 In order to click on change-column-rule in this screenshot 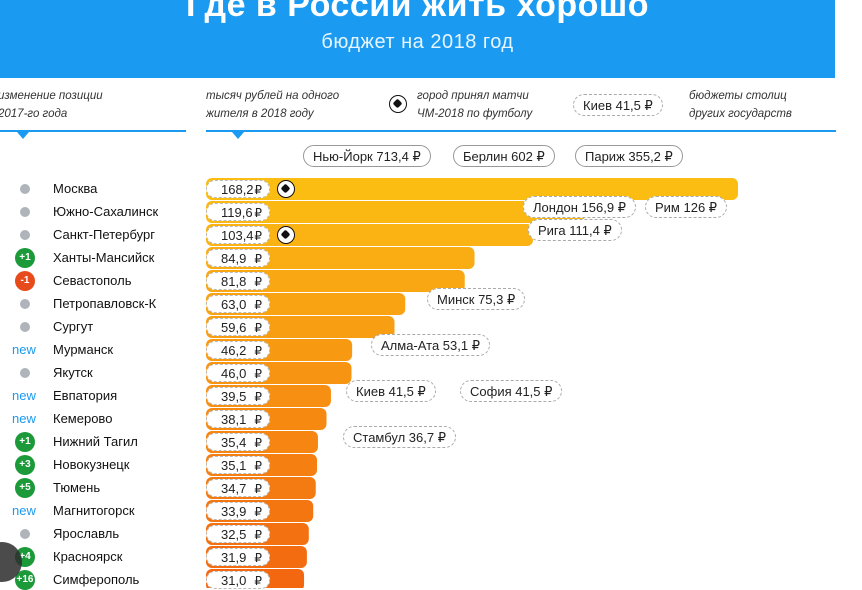, I will do `click(93, 131)`.